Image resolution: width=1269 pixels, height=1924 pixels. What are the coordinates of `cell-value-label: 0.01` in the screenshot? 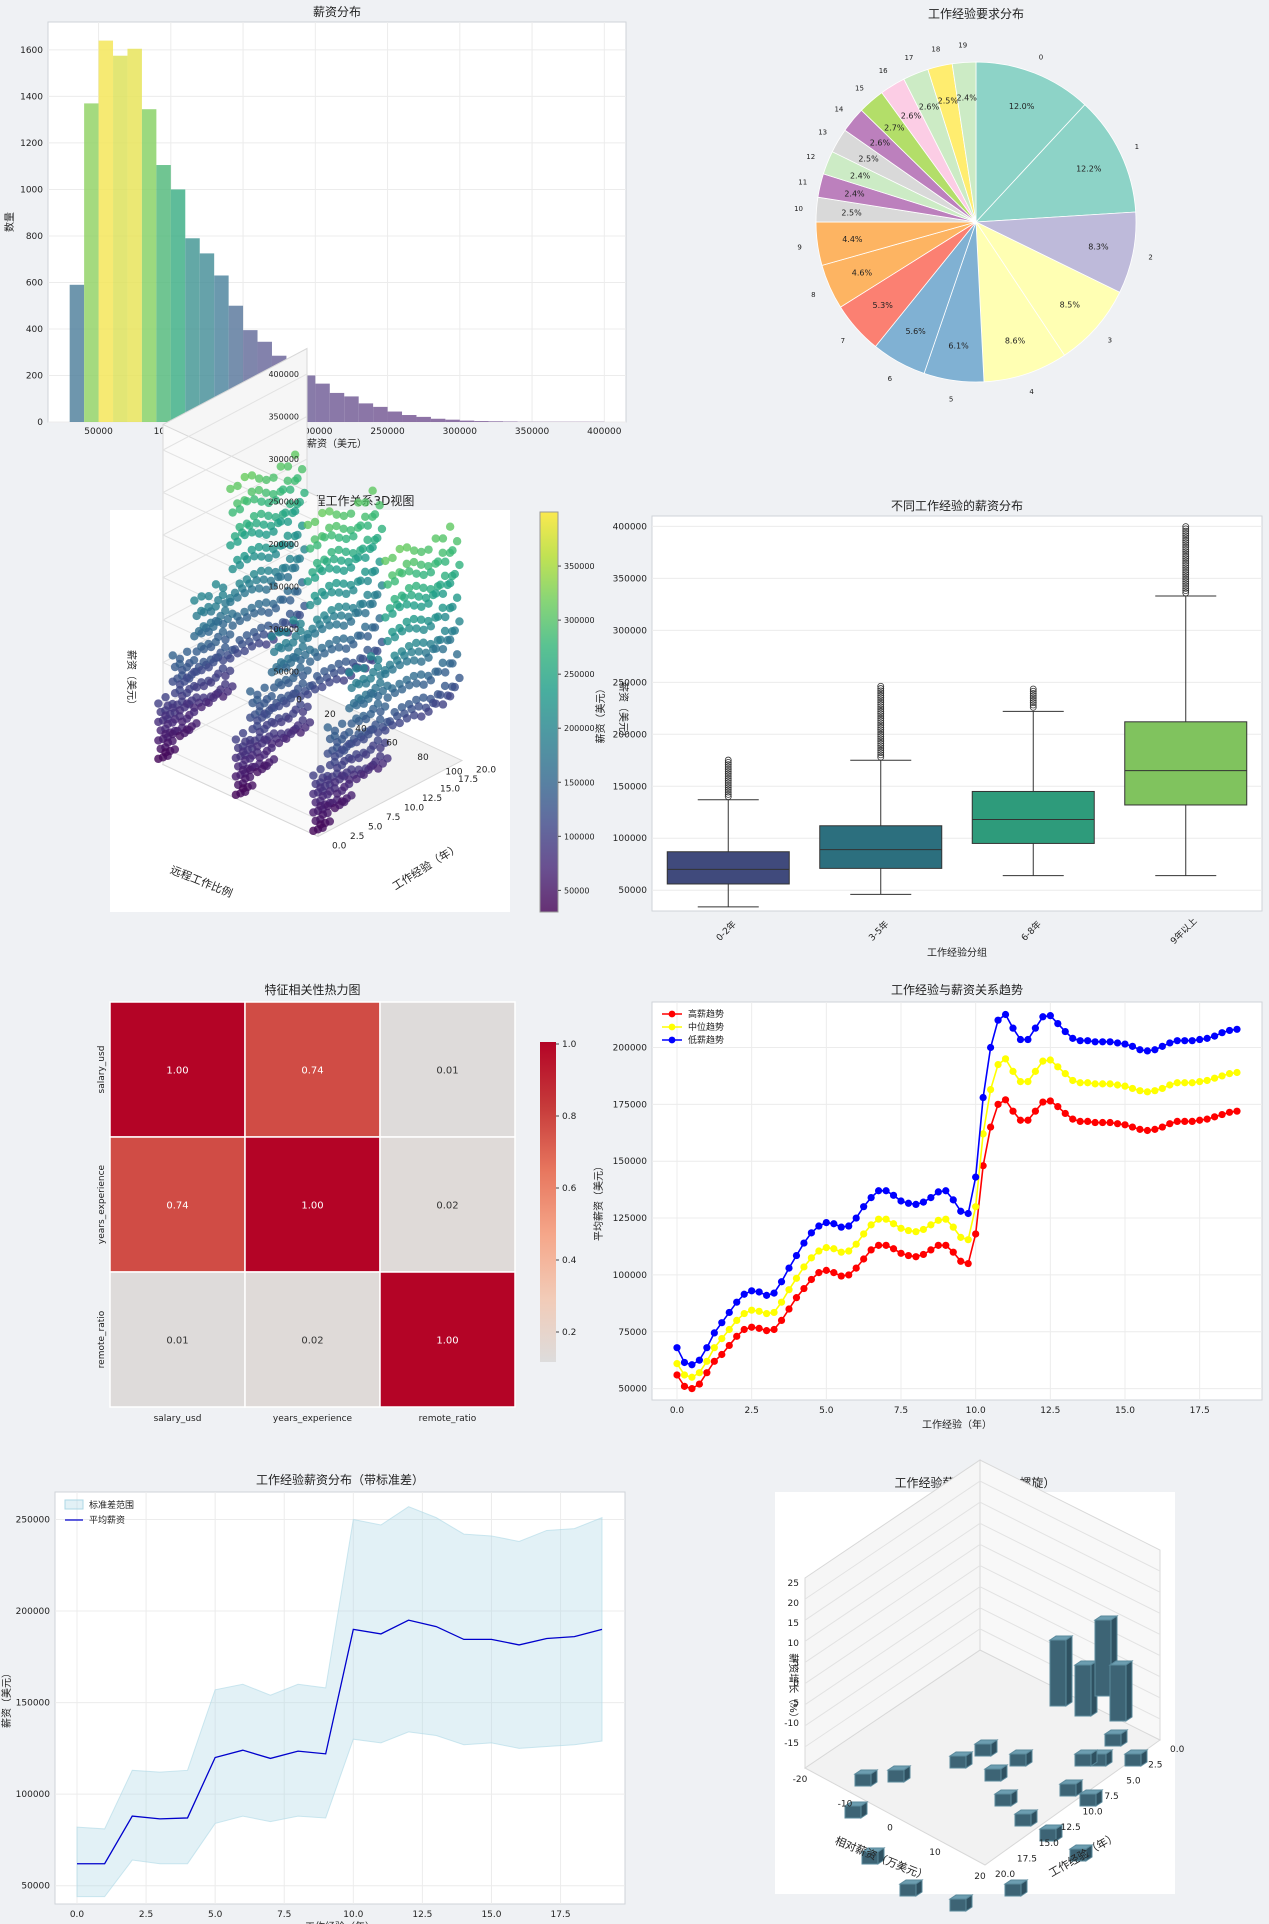 It's located at (447, 1071).